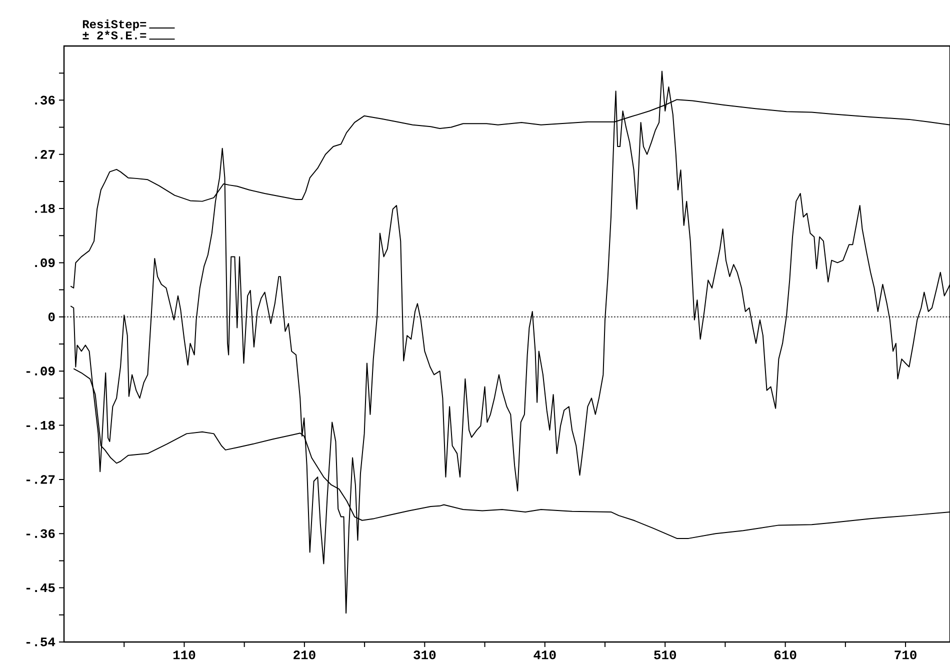 Image resolution: width=950 pixels, height=669 pixels. What do you see at coordinates (40, 425) in the screenshot?
I see `y-tick-label: -.18` at bounding box center [40, 425].